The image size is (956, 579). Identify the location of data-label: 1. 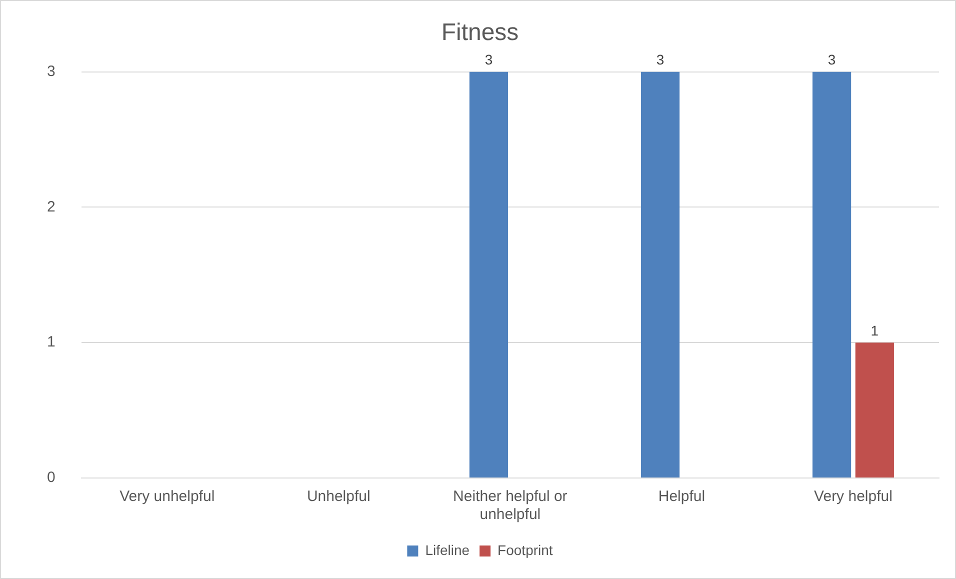
(874, 330).